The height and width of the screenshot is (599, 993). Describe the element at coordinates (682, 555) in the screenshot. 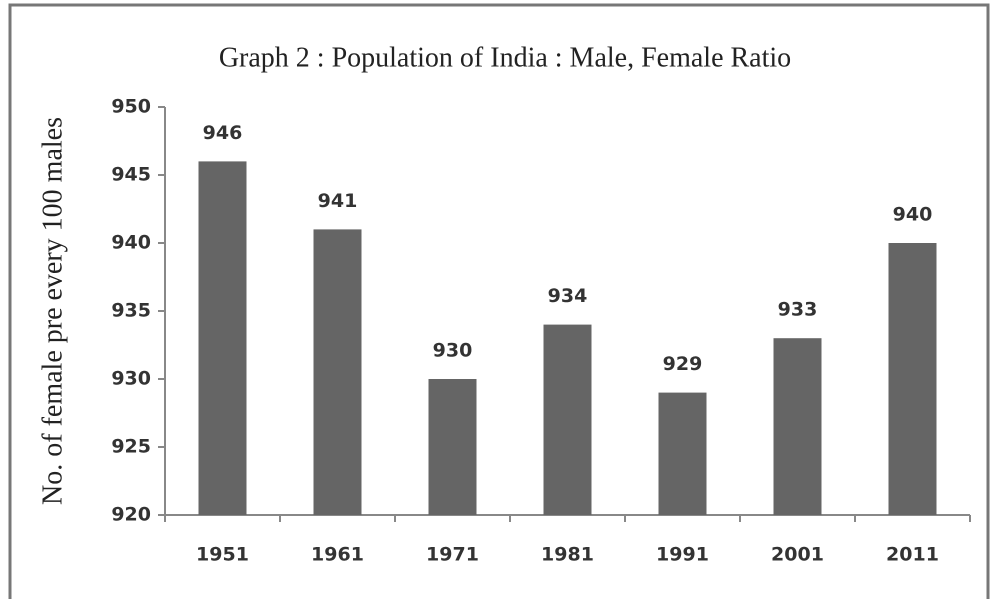

I see `x-tick-label: 1991` at that location.